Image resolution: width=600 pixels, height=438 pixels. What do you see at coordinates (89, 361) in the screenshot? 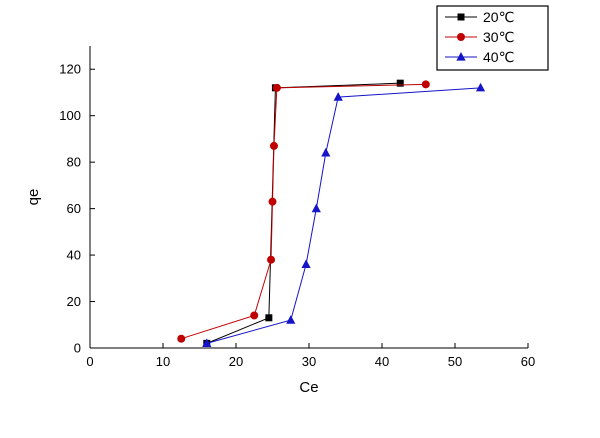
I see `x-tick-label: 0` at bounding box center [89, 361].